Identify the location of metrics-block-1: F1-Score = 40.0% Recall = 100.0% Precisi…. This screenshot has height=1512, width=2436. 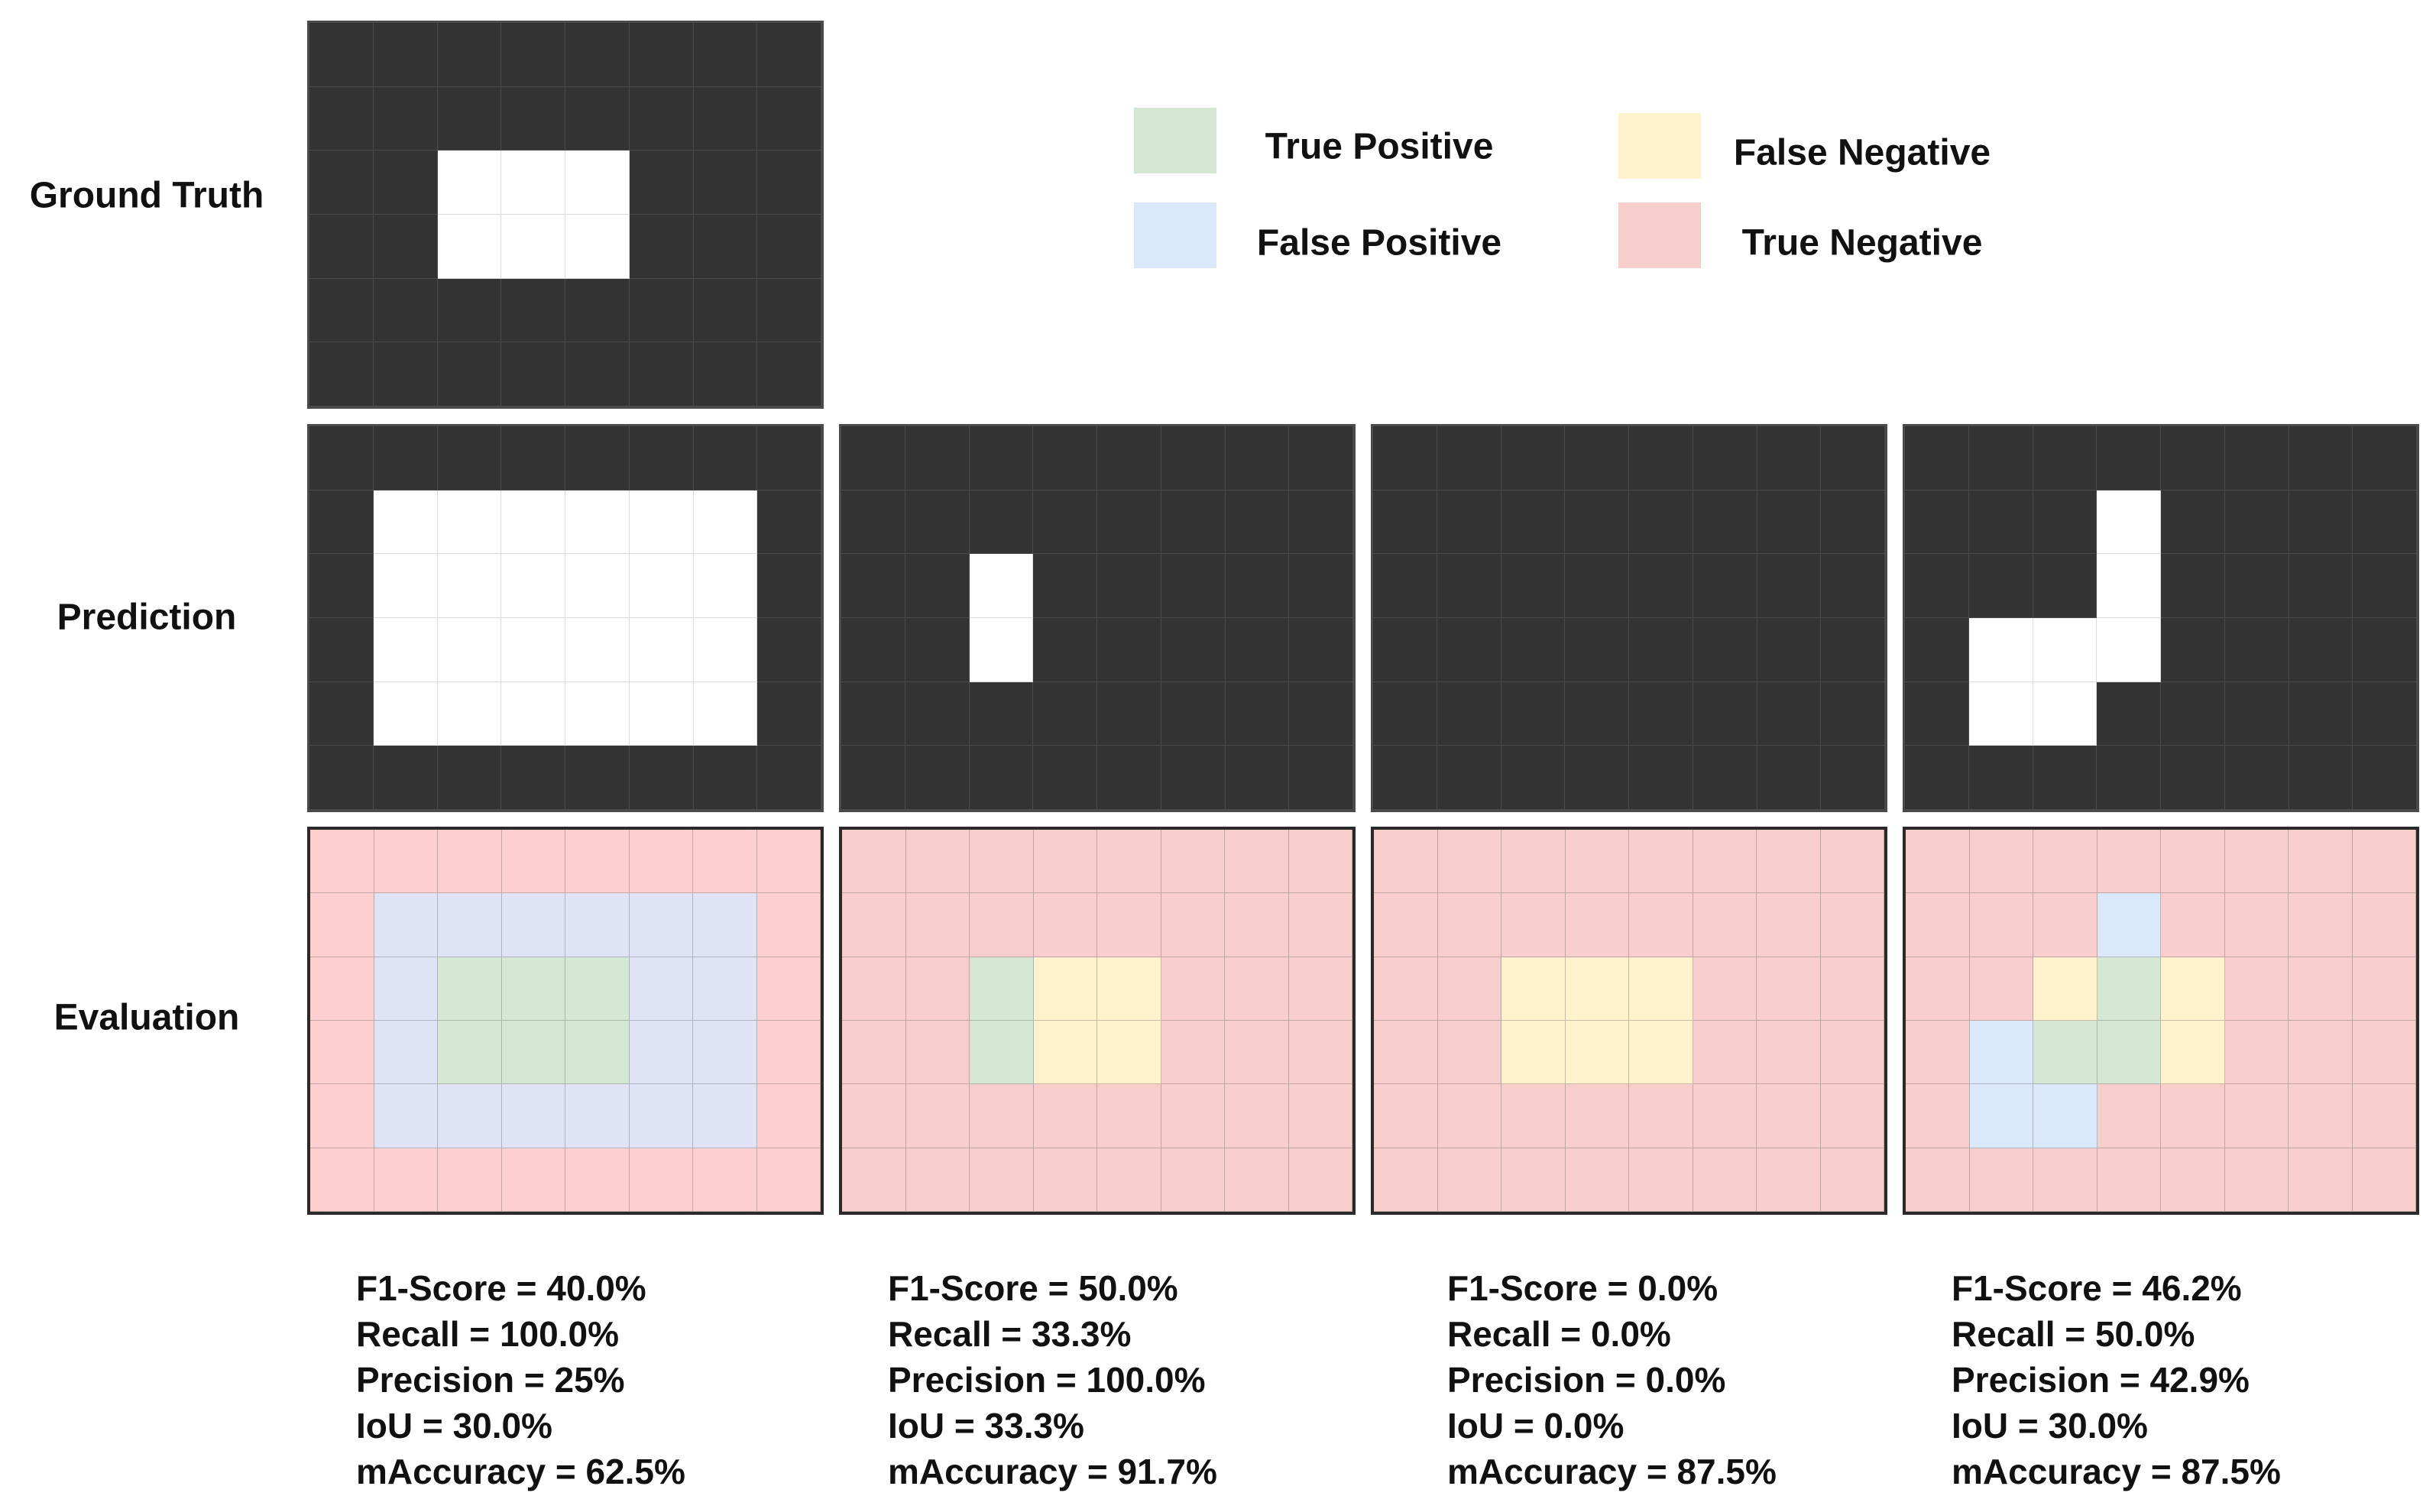
(520, 1379).